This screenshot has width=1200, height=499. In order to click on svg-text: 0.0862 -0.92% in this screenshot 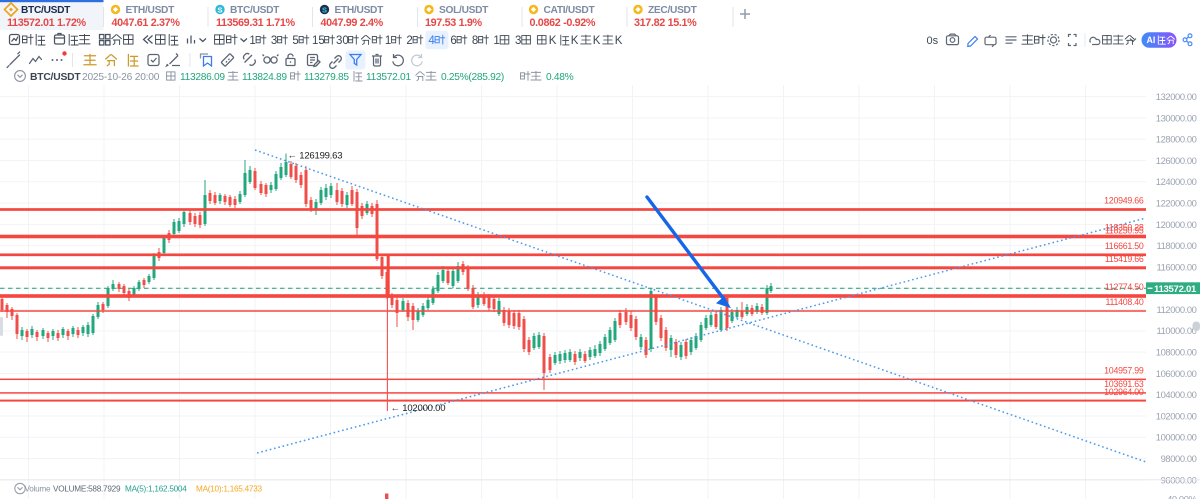, I will do `click(563, 23)`.